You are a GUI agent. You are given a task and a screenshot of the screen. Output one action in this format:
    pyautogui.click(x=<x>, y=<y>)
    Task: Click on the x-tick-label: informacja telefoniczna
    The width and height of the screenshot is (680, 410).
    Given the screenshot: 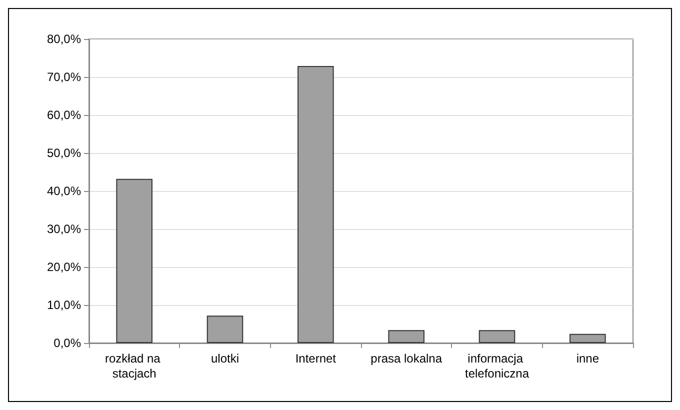 What is the action you would take?
    pyautogui.click(x=497, y=366)
    